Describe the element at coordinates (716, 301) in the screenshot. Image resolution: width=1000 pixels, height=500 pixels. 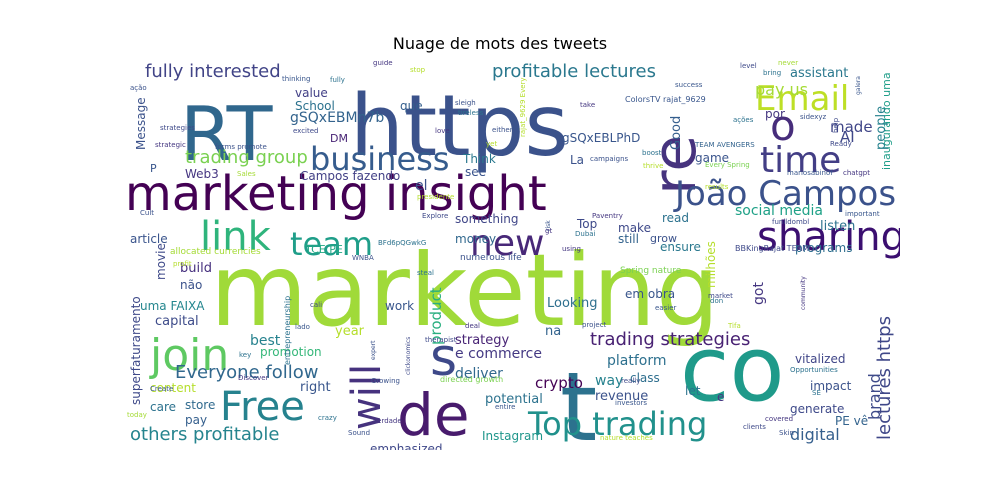
I see `word-don: don` at that location.